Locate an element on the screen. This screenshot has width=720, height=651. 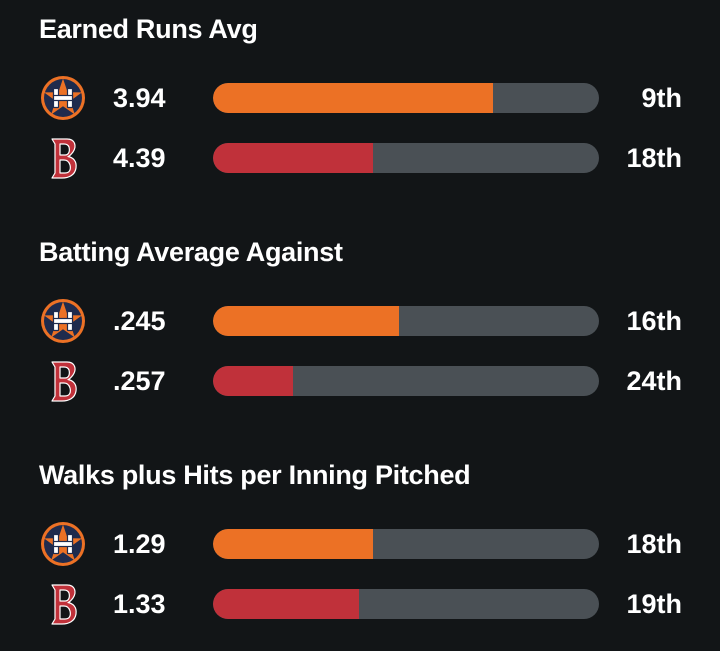
whip-redsox-bar-track is located at coordinates (406, 604).